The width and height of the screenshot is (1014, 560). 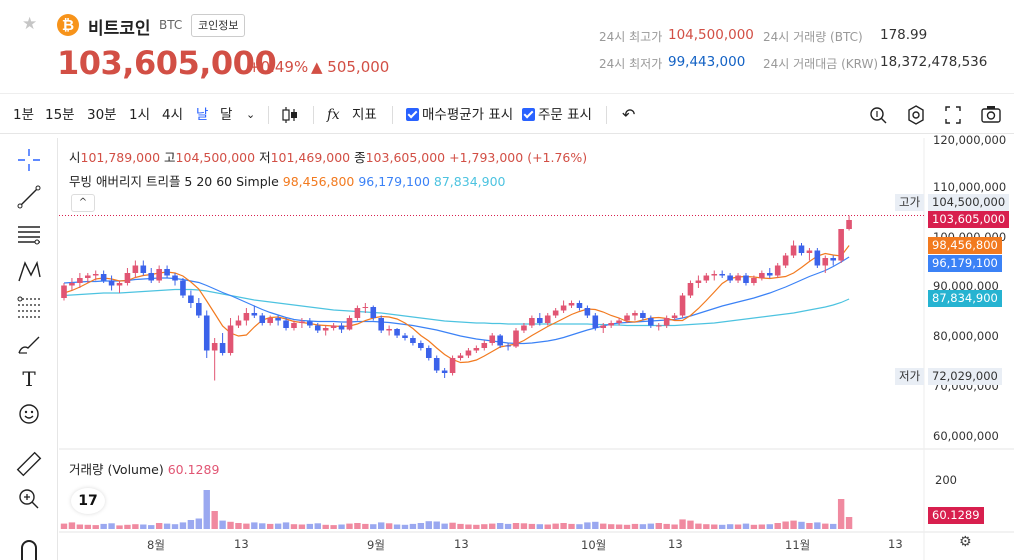 I want to click on ruler-icon, so click(x=29, y=464).